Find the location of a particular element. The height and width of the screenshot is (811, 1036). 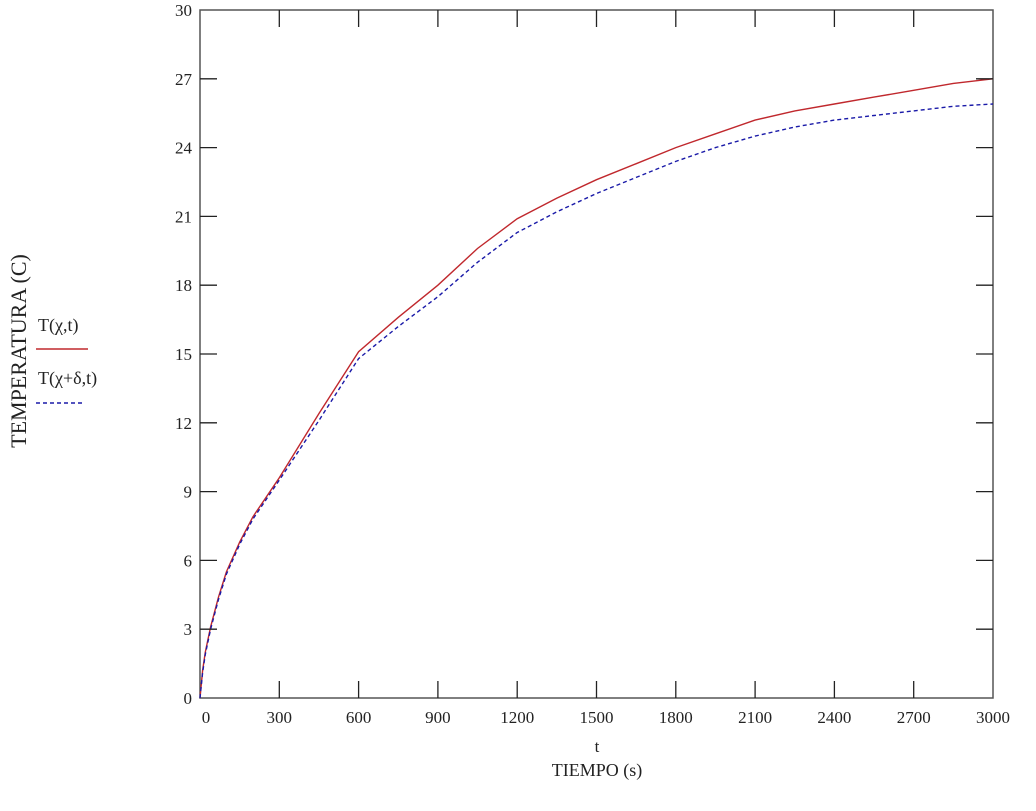

y-tick-label: 30 is located at coordinates (183, 10).